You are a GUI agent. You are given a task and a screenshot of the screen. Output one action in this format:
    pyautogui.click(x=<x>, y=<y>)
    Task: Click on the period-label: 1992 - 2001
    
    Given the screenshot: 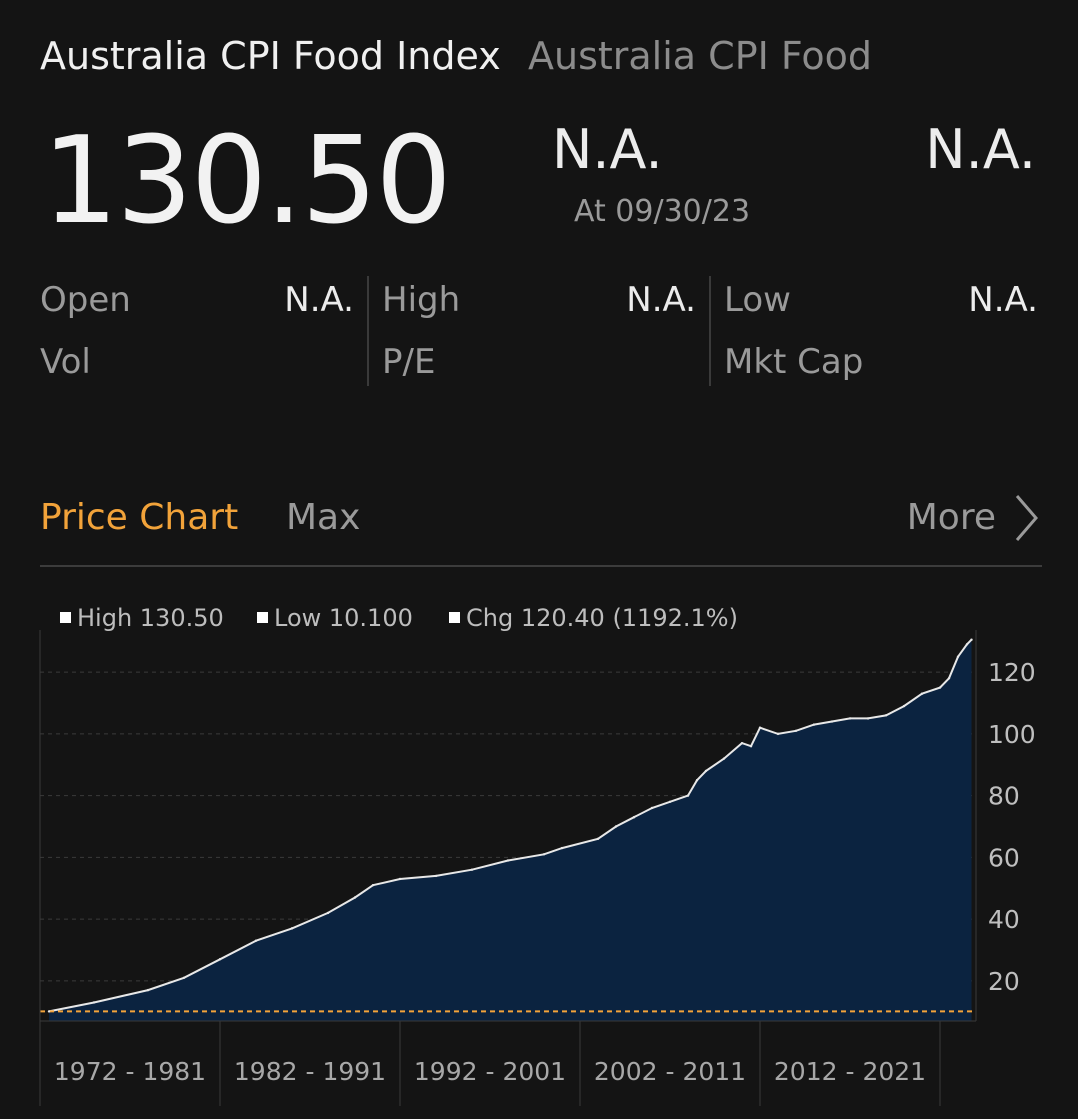 What is the action you would take?
    pyautogui.click(x=490, y=1071)
    